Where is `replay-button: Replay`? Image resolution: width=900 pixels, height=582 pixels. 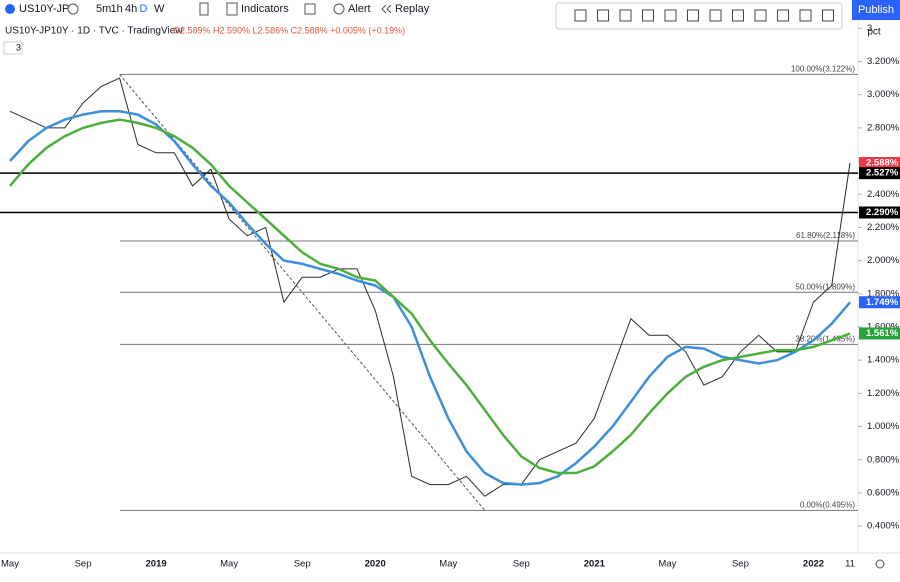 replay-button: Replay is located at coordinates (412, 9).